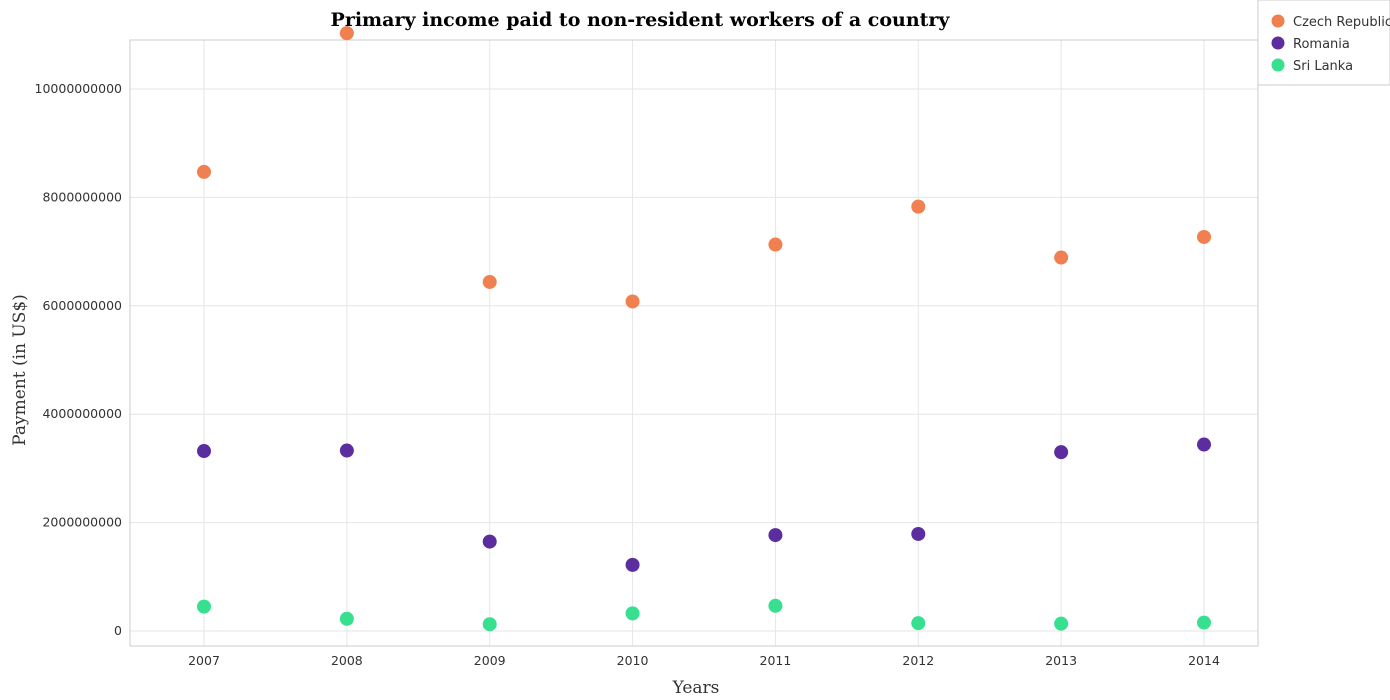  I want to click on point-romania-2008, so click(346, 450).